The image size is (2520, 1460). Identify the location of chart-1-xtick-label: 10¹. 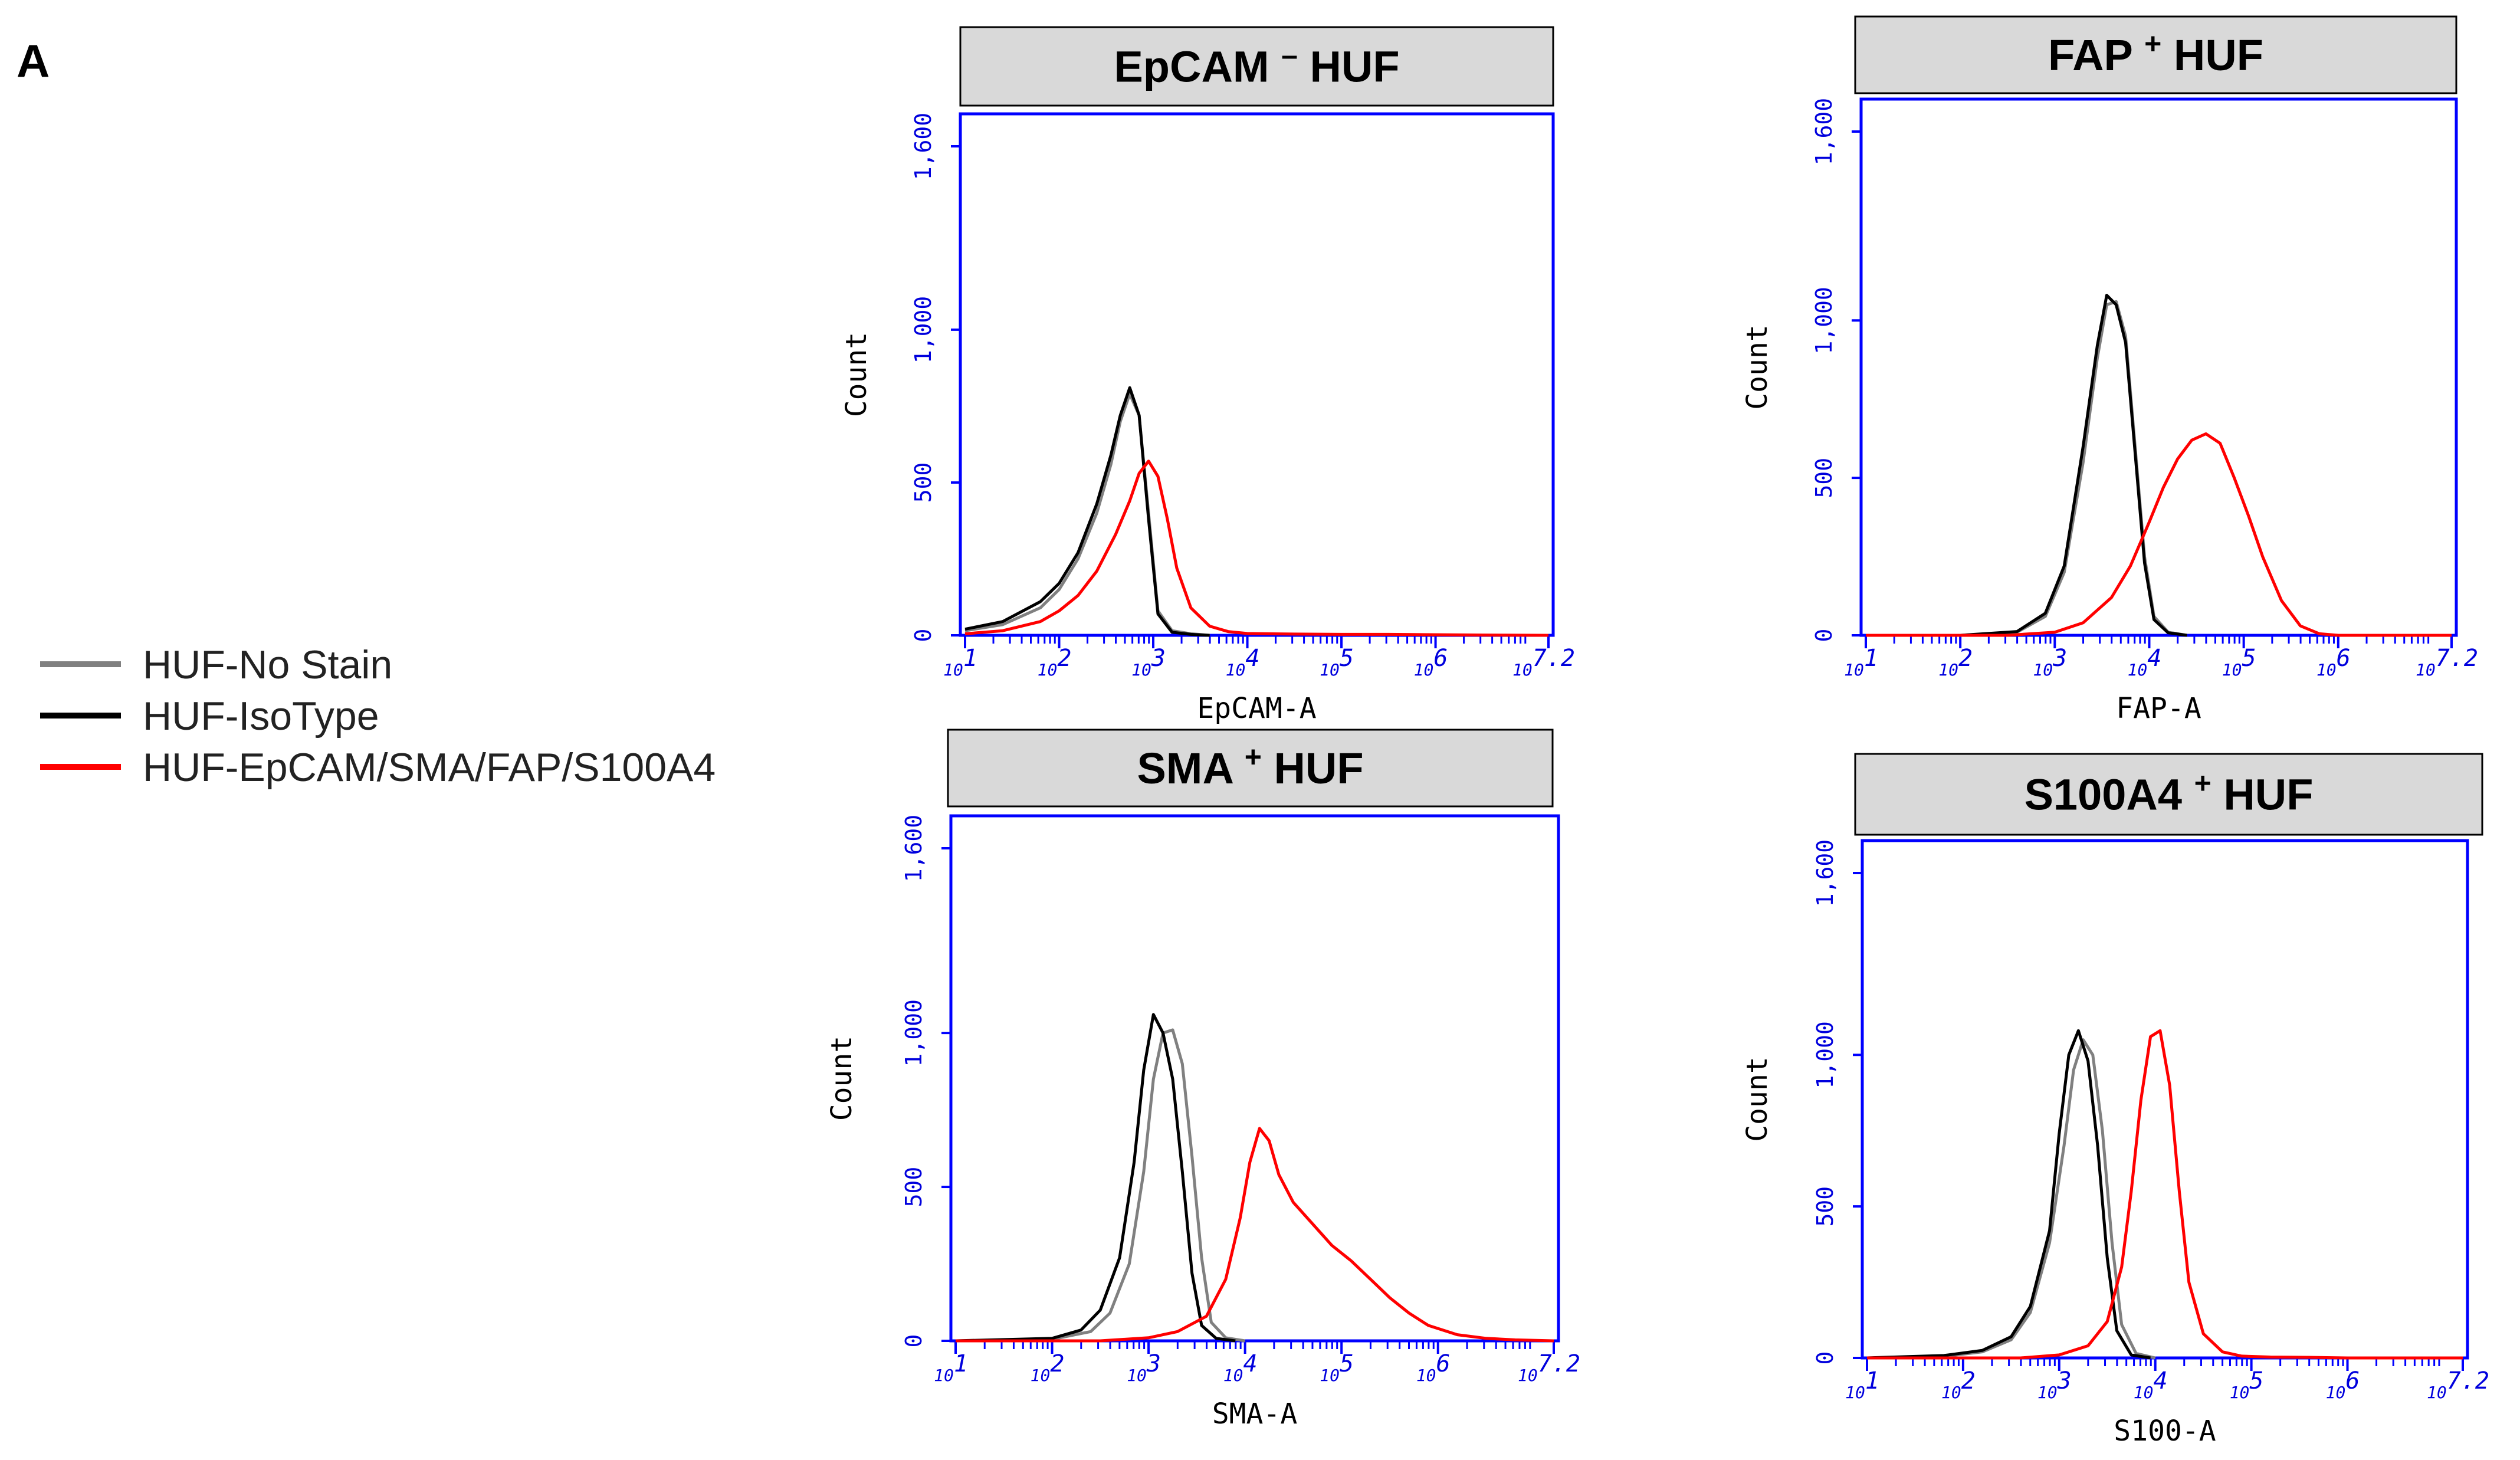
(1861, 663).